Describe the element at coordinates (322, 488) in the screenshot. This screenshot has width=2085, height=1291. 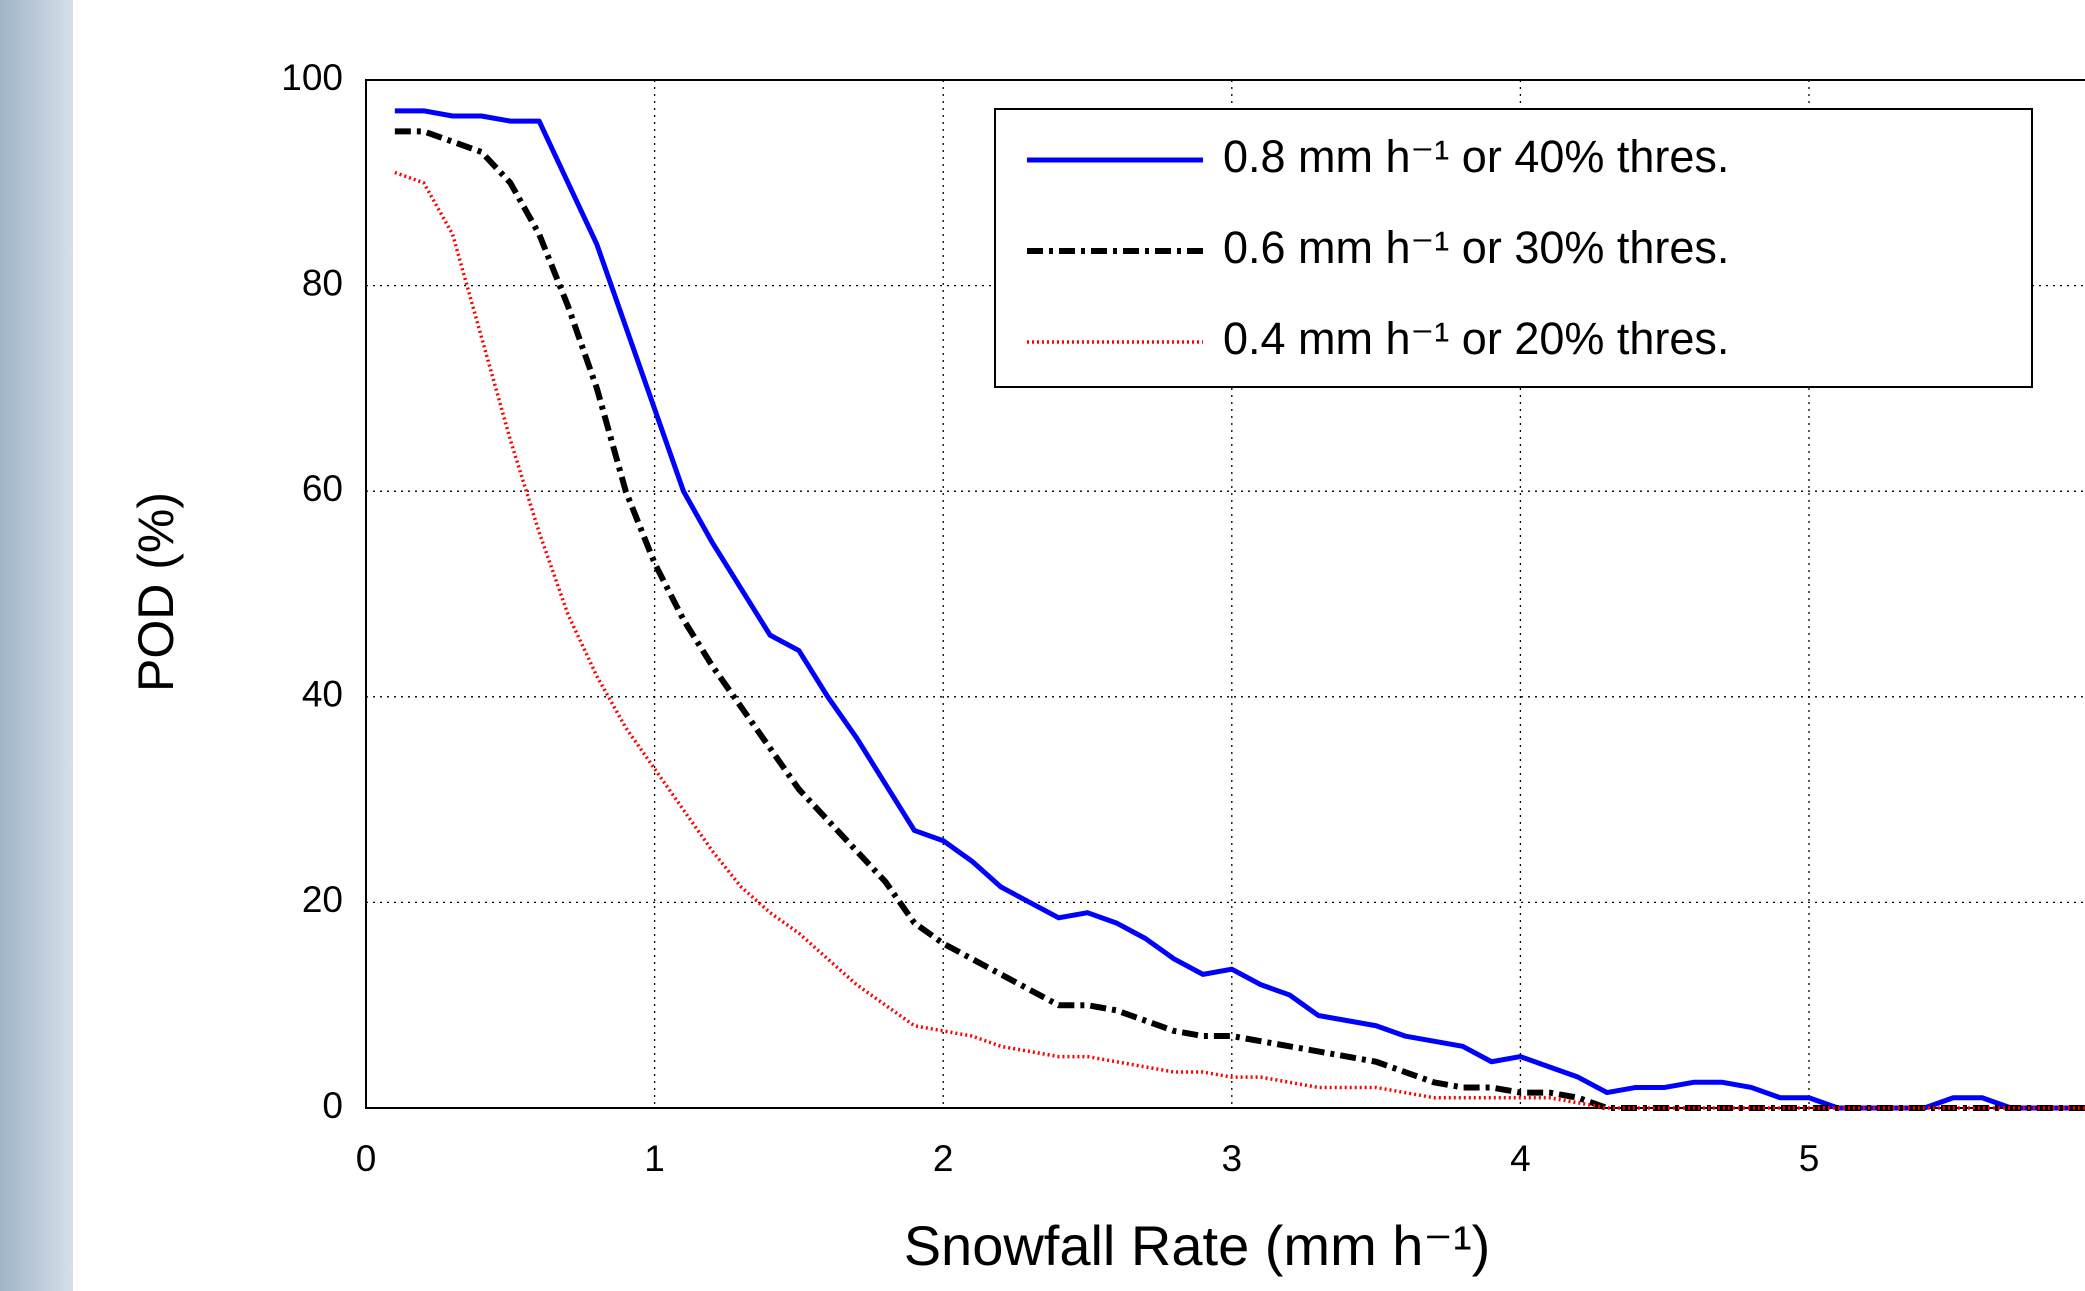
I see `y-tick-label: 60` at that location.